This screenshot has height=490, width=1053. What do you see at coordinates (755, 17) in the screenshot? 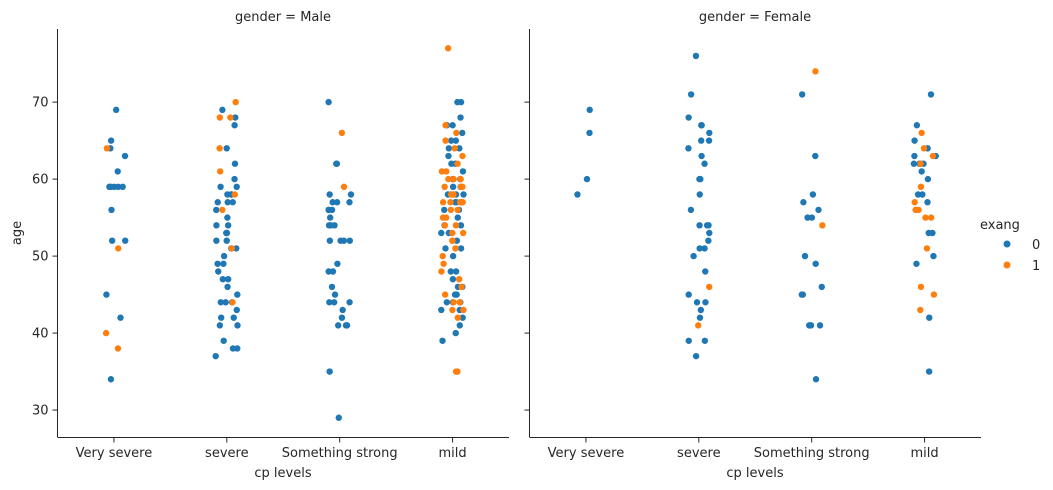
I see `panel-title-female: gender = Female` at bounding box center [755, 17].